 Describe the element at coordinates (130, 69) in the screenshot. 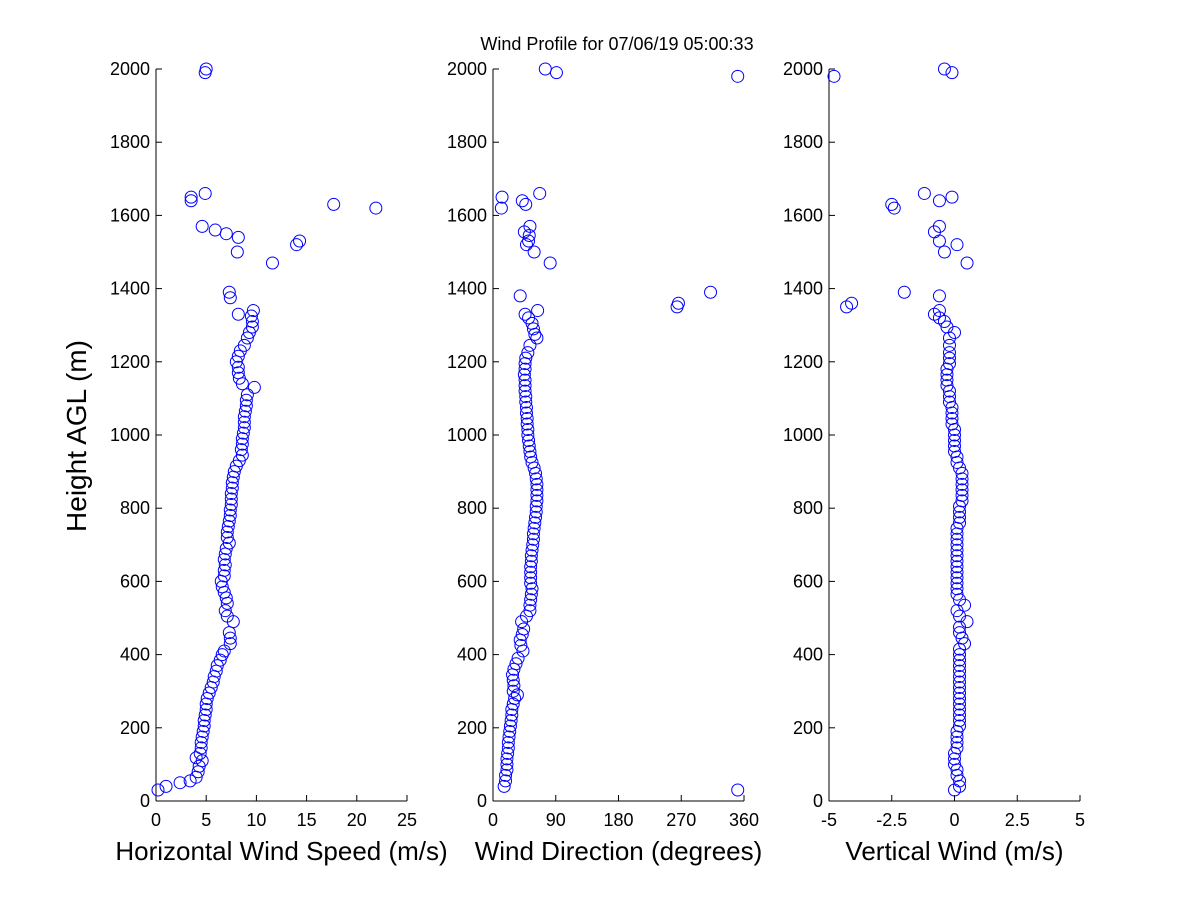

I see `y-tick-label: 2000` at that location.